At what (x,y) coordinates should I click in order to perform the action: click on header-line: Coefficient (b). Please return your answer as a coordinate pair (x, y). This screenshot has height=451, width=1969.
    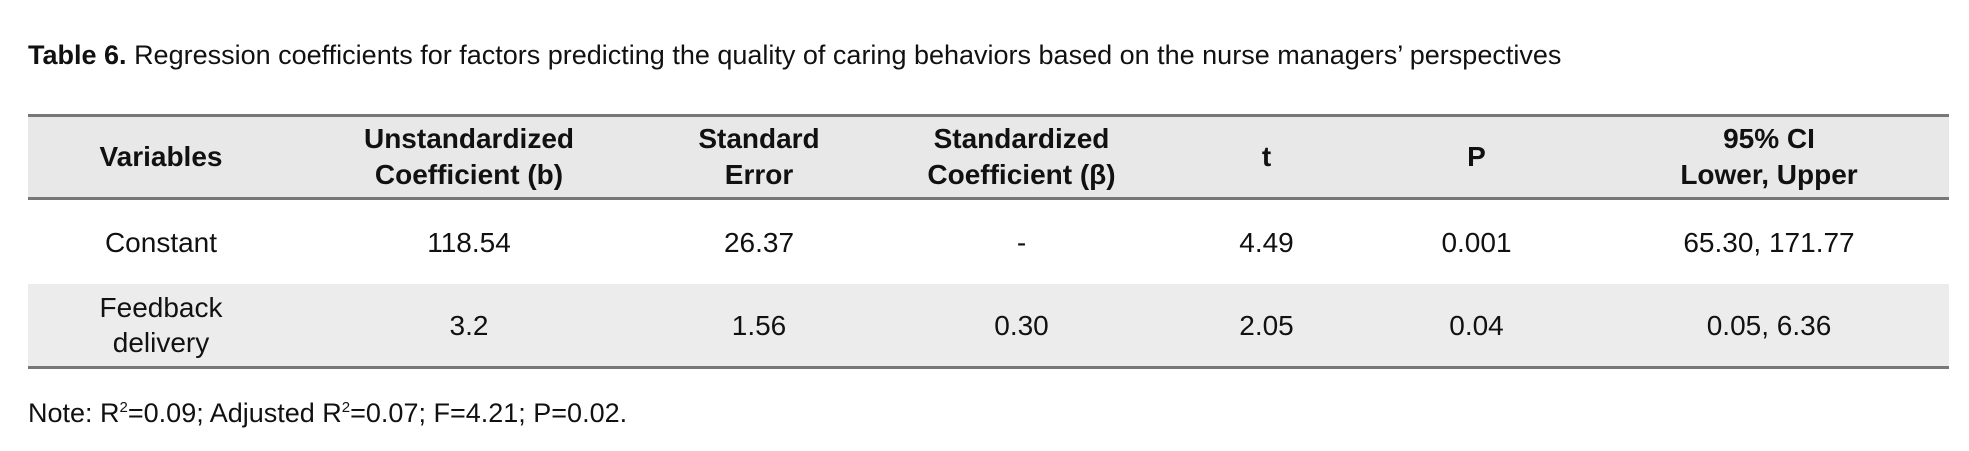
    Looking at the image, I should click on (469, 174).